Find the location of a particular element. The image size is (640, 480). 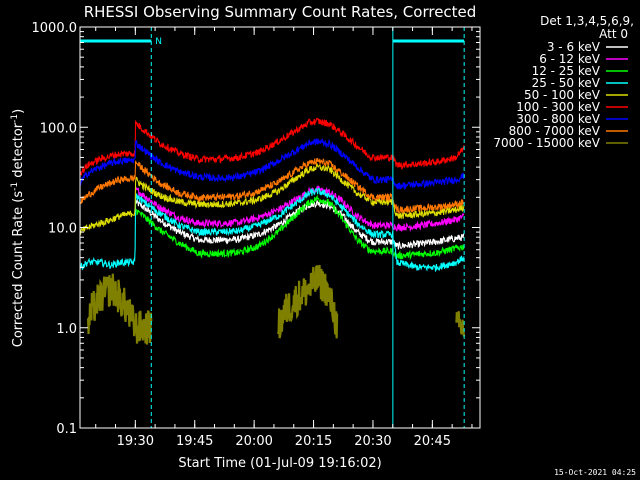

legend-entry: 25 - 50 keV is located at coordinates (580, 83).